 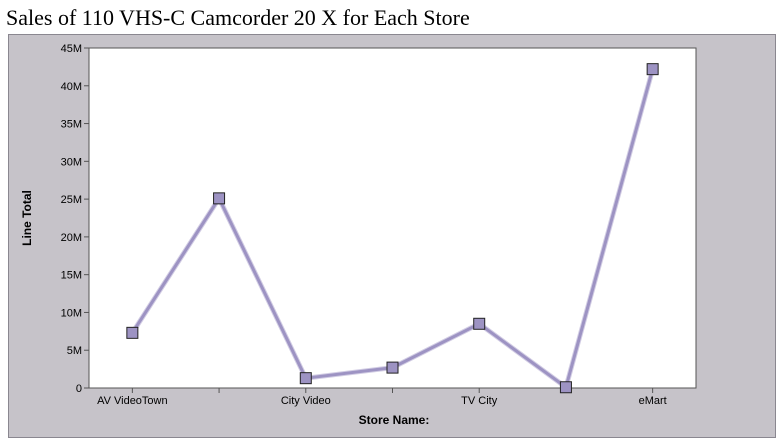 What do you see at coordinates (71, 125) in the screenshot?
I see `y-tick-label: 35M` at bounding box center [71, 125].